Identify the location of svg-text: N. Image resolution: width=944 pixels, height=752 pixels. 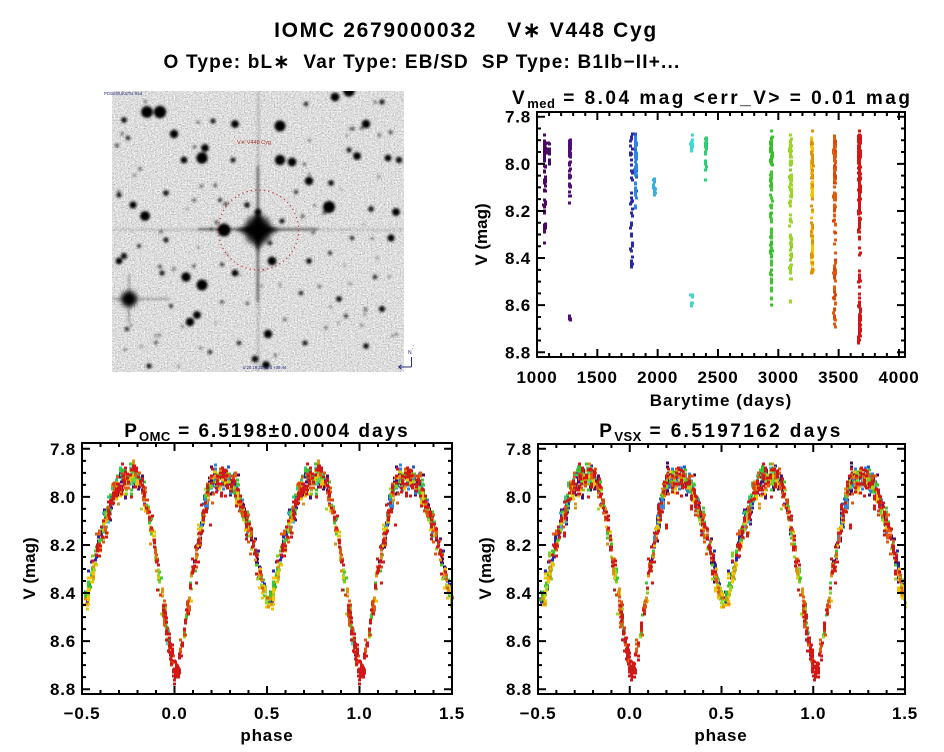
(410, 353).